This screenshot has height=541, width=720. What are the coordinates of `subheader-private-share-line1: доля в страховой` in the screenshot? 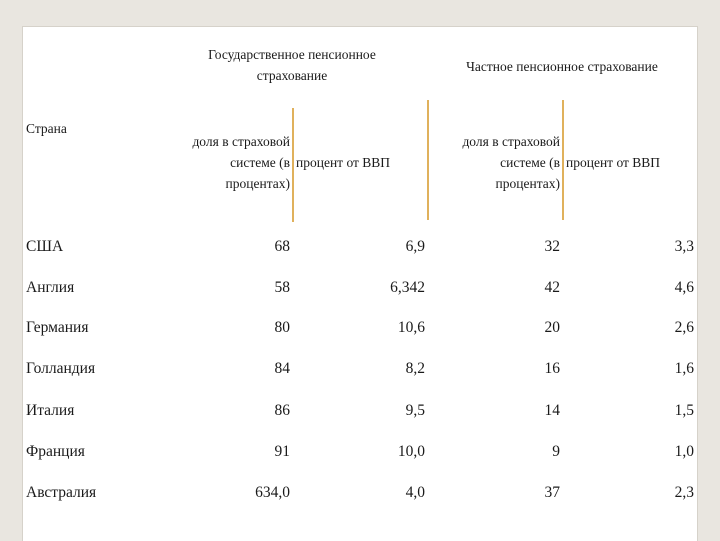 It's located at (511, 141).